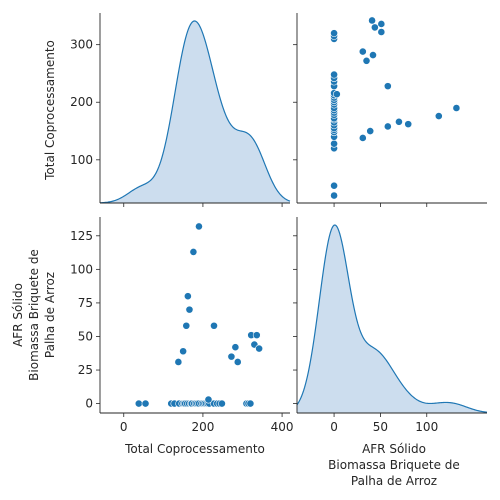 The image size is (500, 500). Describe the element at coordinates (85, 320) in the screenshot. I see `bottom-left-y-ticks: 0 25 50 75 100 125` at that location.